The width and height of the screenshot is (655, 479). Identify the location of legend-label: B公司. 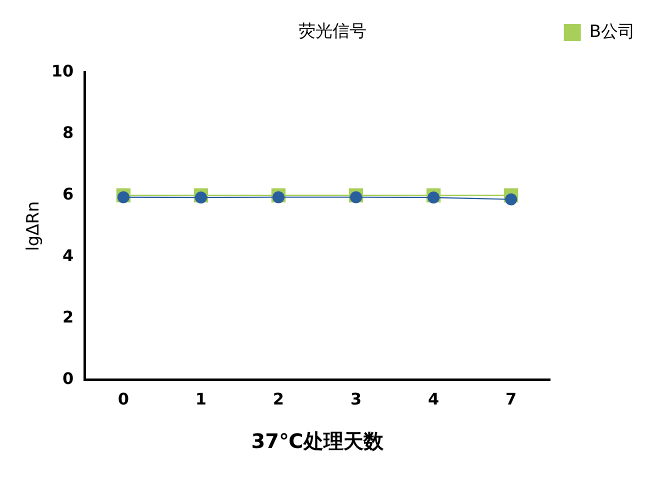
(612, 32).